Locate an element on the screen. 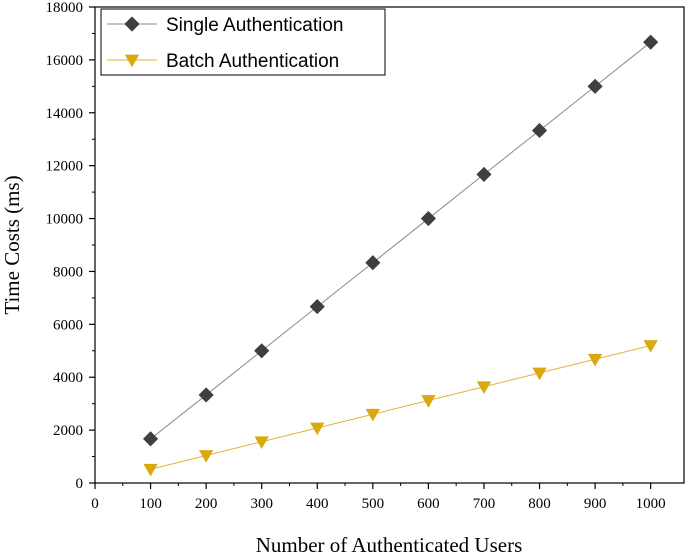 This screenshot has height=554, width=685. x-tick-label: 600 is located at coordinates (428, 504).